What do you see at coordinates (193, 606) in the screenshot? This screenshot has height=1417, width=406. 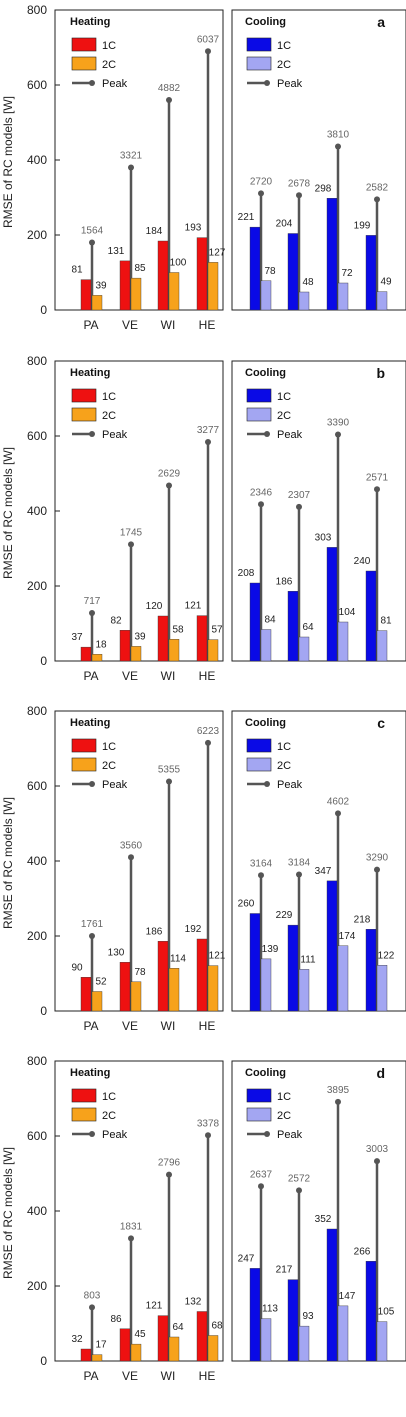 I see `heating-value-1c: 121` at bounding box center [193, 606].